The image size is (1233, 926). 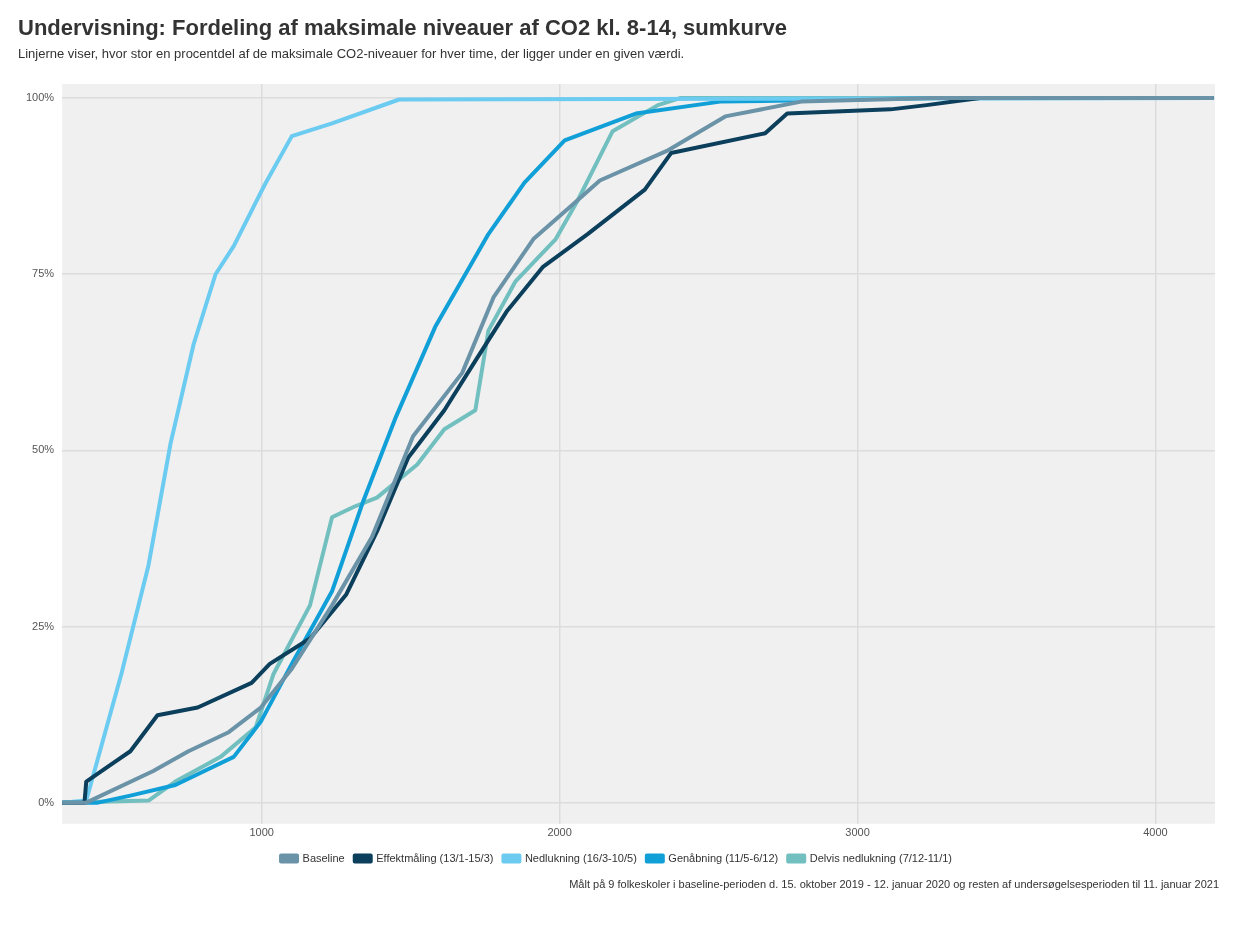 What do you see at coordinates (880, 857) in the screenshot?
I see `legend-label: Delvis nedlukning (7/12-11/1)` at bounding box center [880, 857].